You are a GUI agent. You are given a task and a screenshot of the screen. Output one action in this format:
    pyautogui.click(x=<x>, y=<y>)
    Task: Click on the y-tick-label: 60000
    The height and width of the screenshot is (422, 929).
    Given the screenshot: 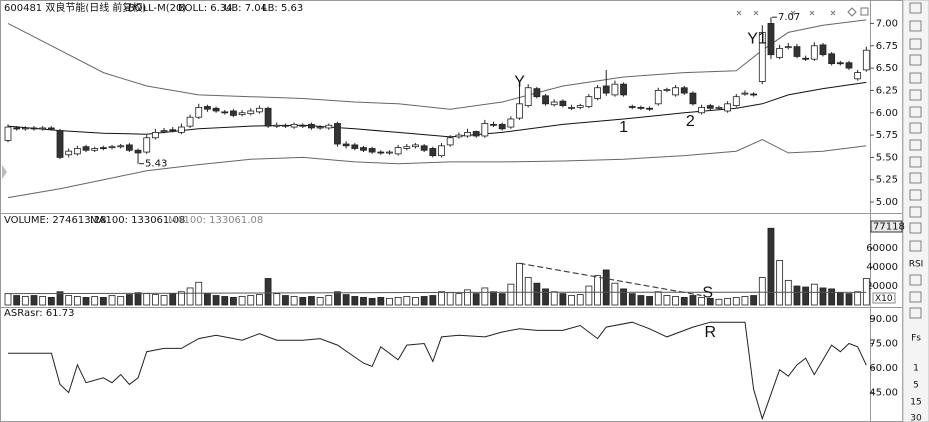 What is the action you would take?
    pyautogui.click(x=882, y=248)
    